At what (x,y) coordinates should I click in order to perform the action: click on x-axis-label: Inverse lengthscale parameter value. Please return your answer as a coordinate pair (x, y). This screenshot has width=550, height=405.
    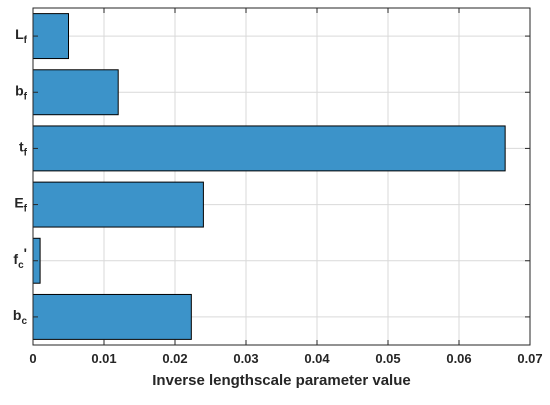
    Looking at the image, I should click on (281, 380).